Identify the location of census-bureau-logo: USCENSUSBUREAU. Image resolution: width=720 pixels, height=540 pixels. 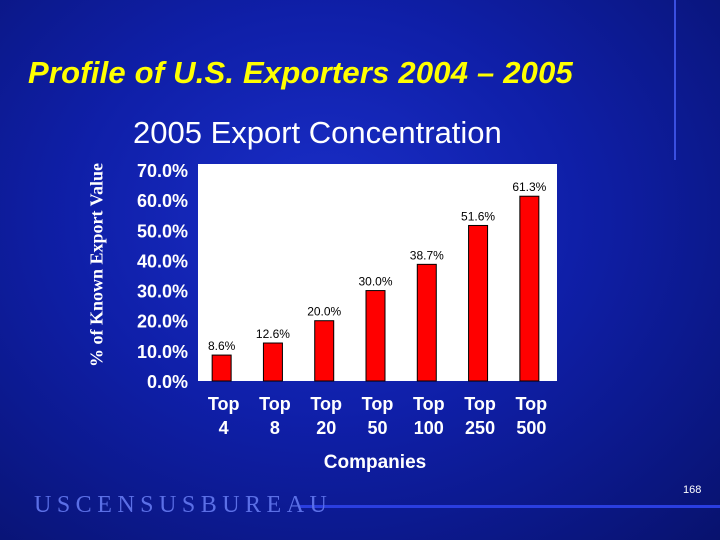
(183, 505).